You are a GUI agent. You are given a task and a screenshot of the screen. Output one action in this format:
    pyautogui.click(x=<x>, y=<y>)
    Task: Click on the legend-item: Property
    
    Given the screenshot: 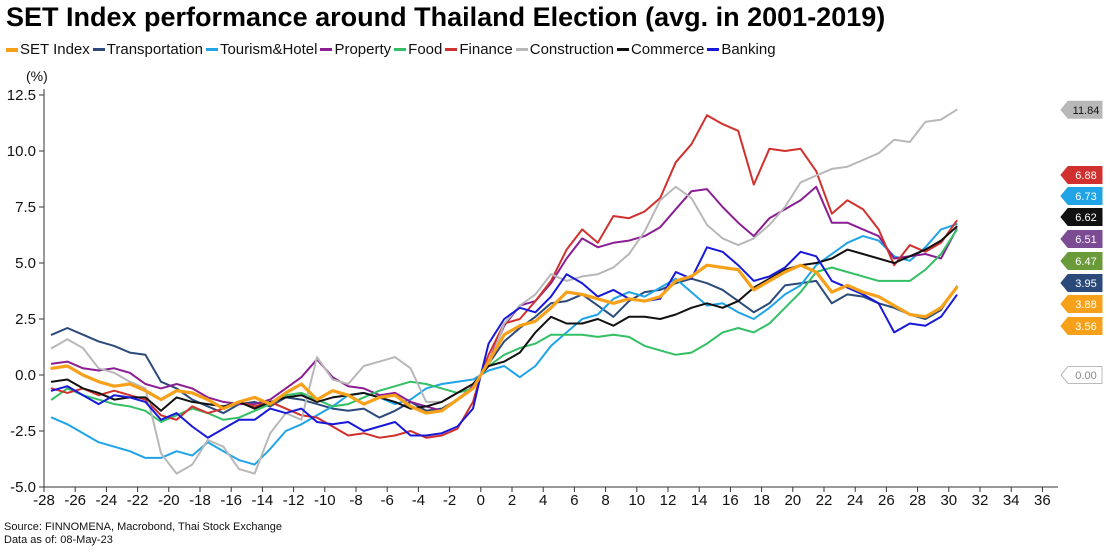 What is the action you would take?
    pyautogui.click(x=355, y=49)
    